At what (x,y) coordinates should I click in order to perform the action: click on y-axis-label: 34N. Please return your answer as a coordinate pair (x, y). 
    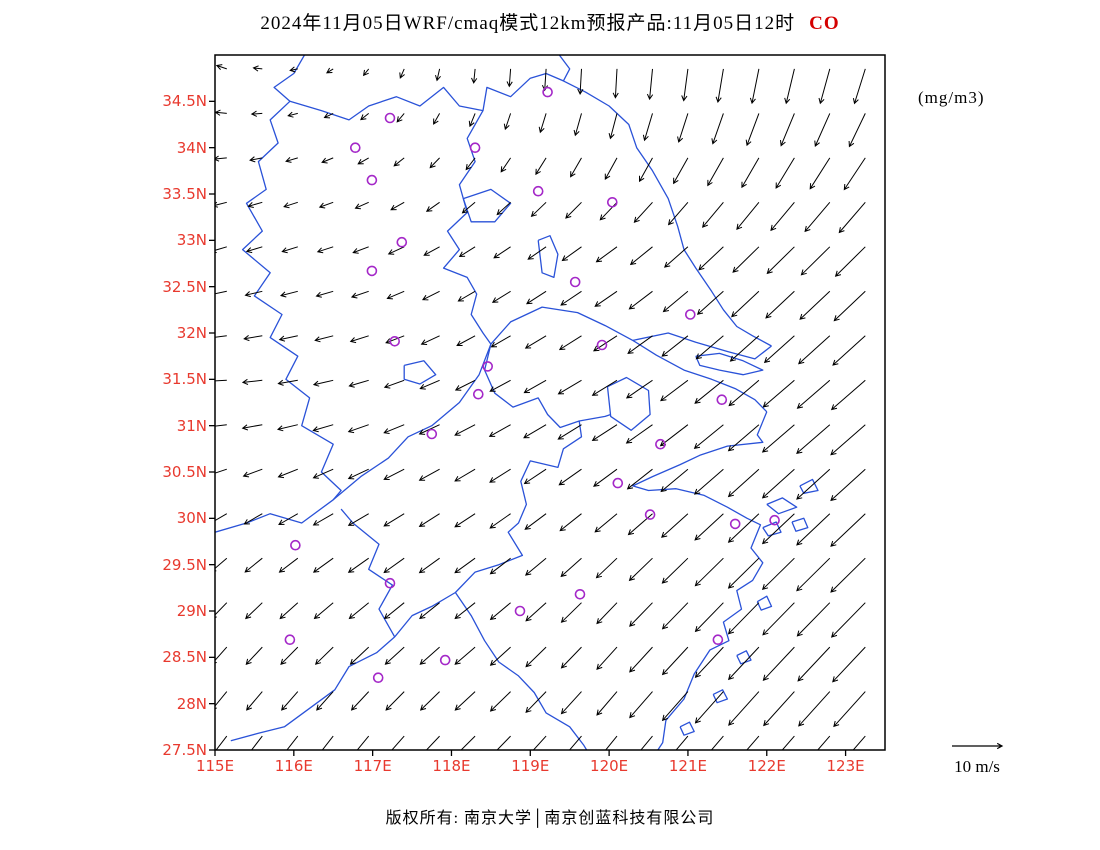
    Looking at the image, I should click on (191, 147).